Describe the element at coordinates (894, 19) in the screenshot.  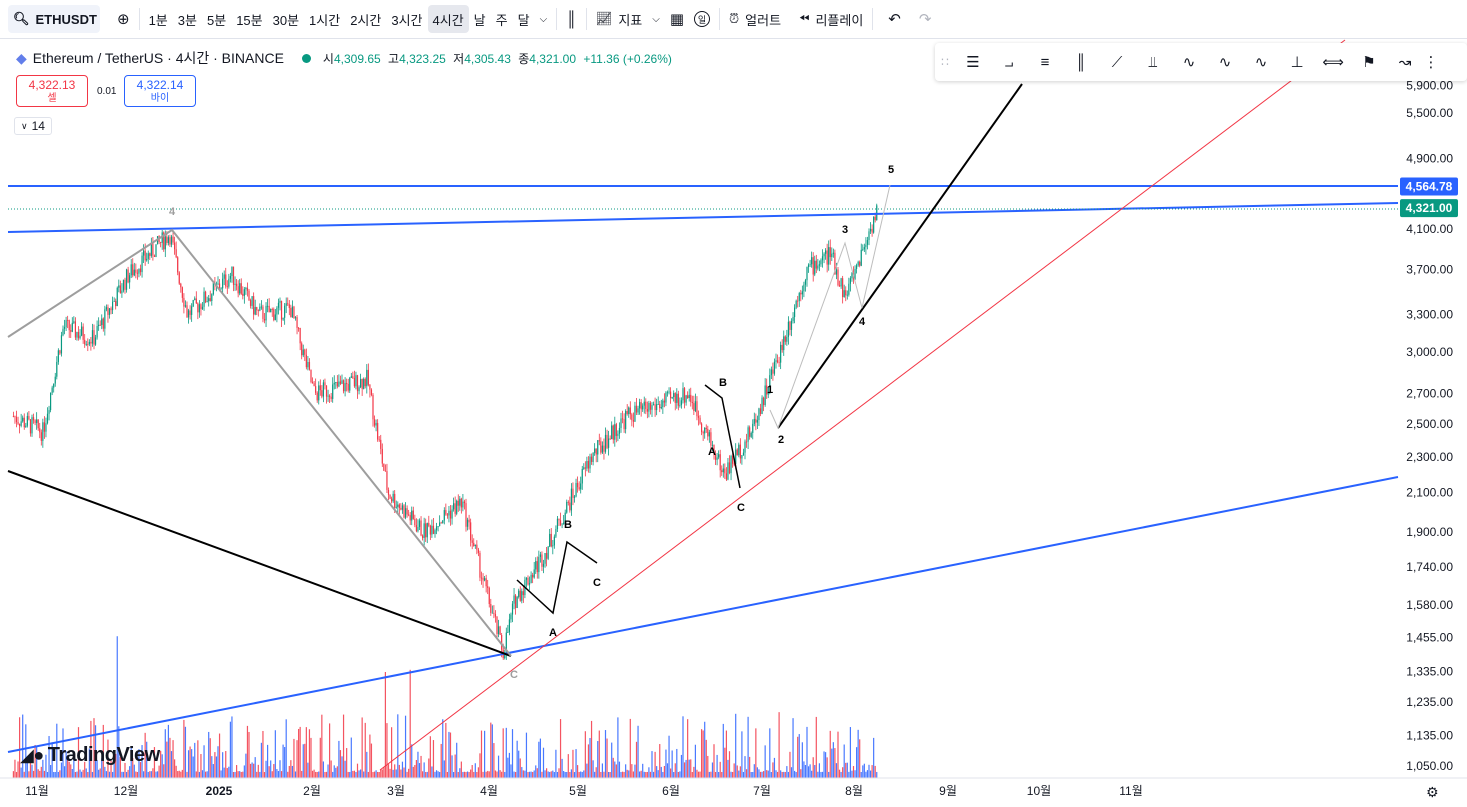
I see `undo-button: ↶` at that location.